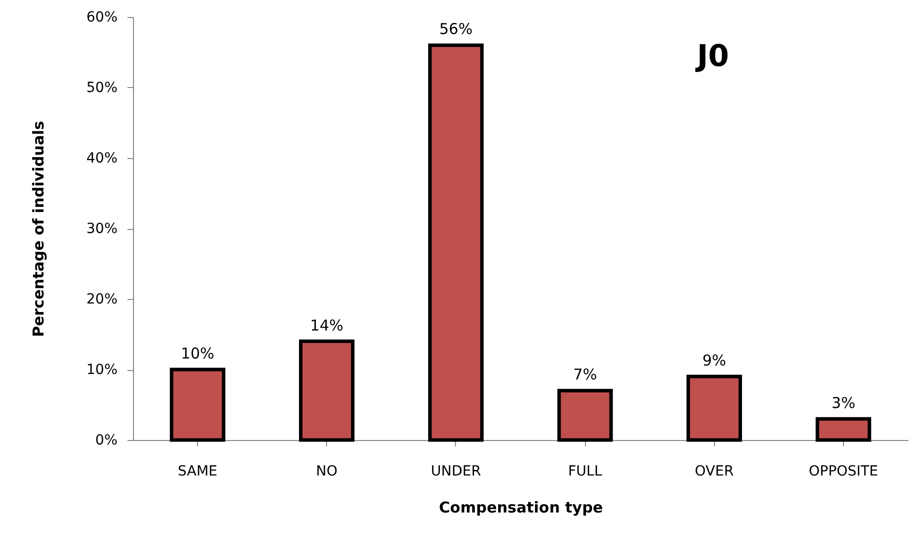 This screenshot has width=922, height=548. I want to click on y-tick-label: 50%, so click(102, 88).